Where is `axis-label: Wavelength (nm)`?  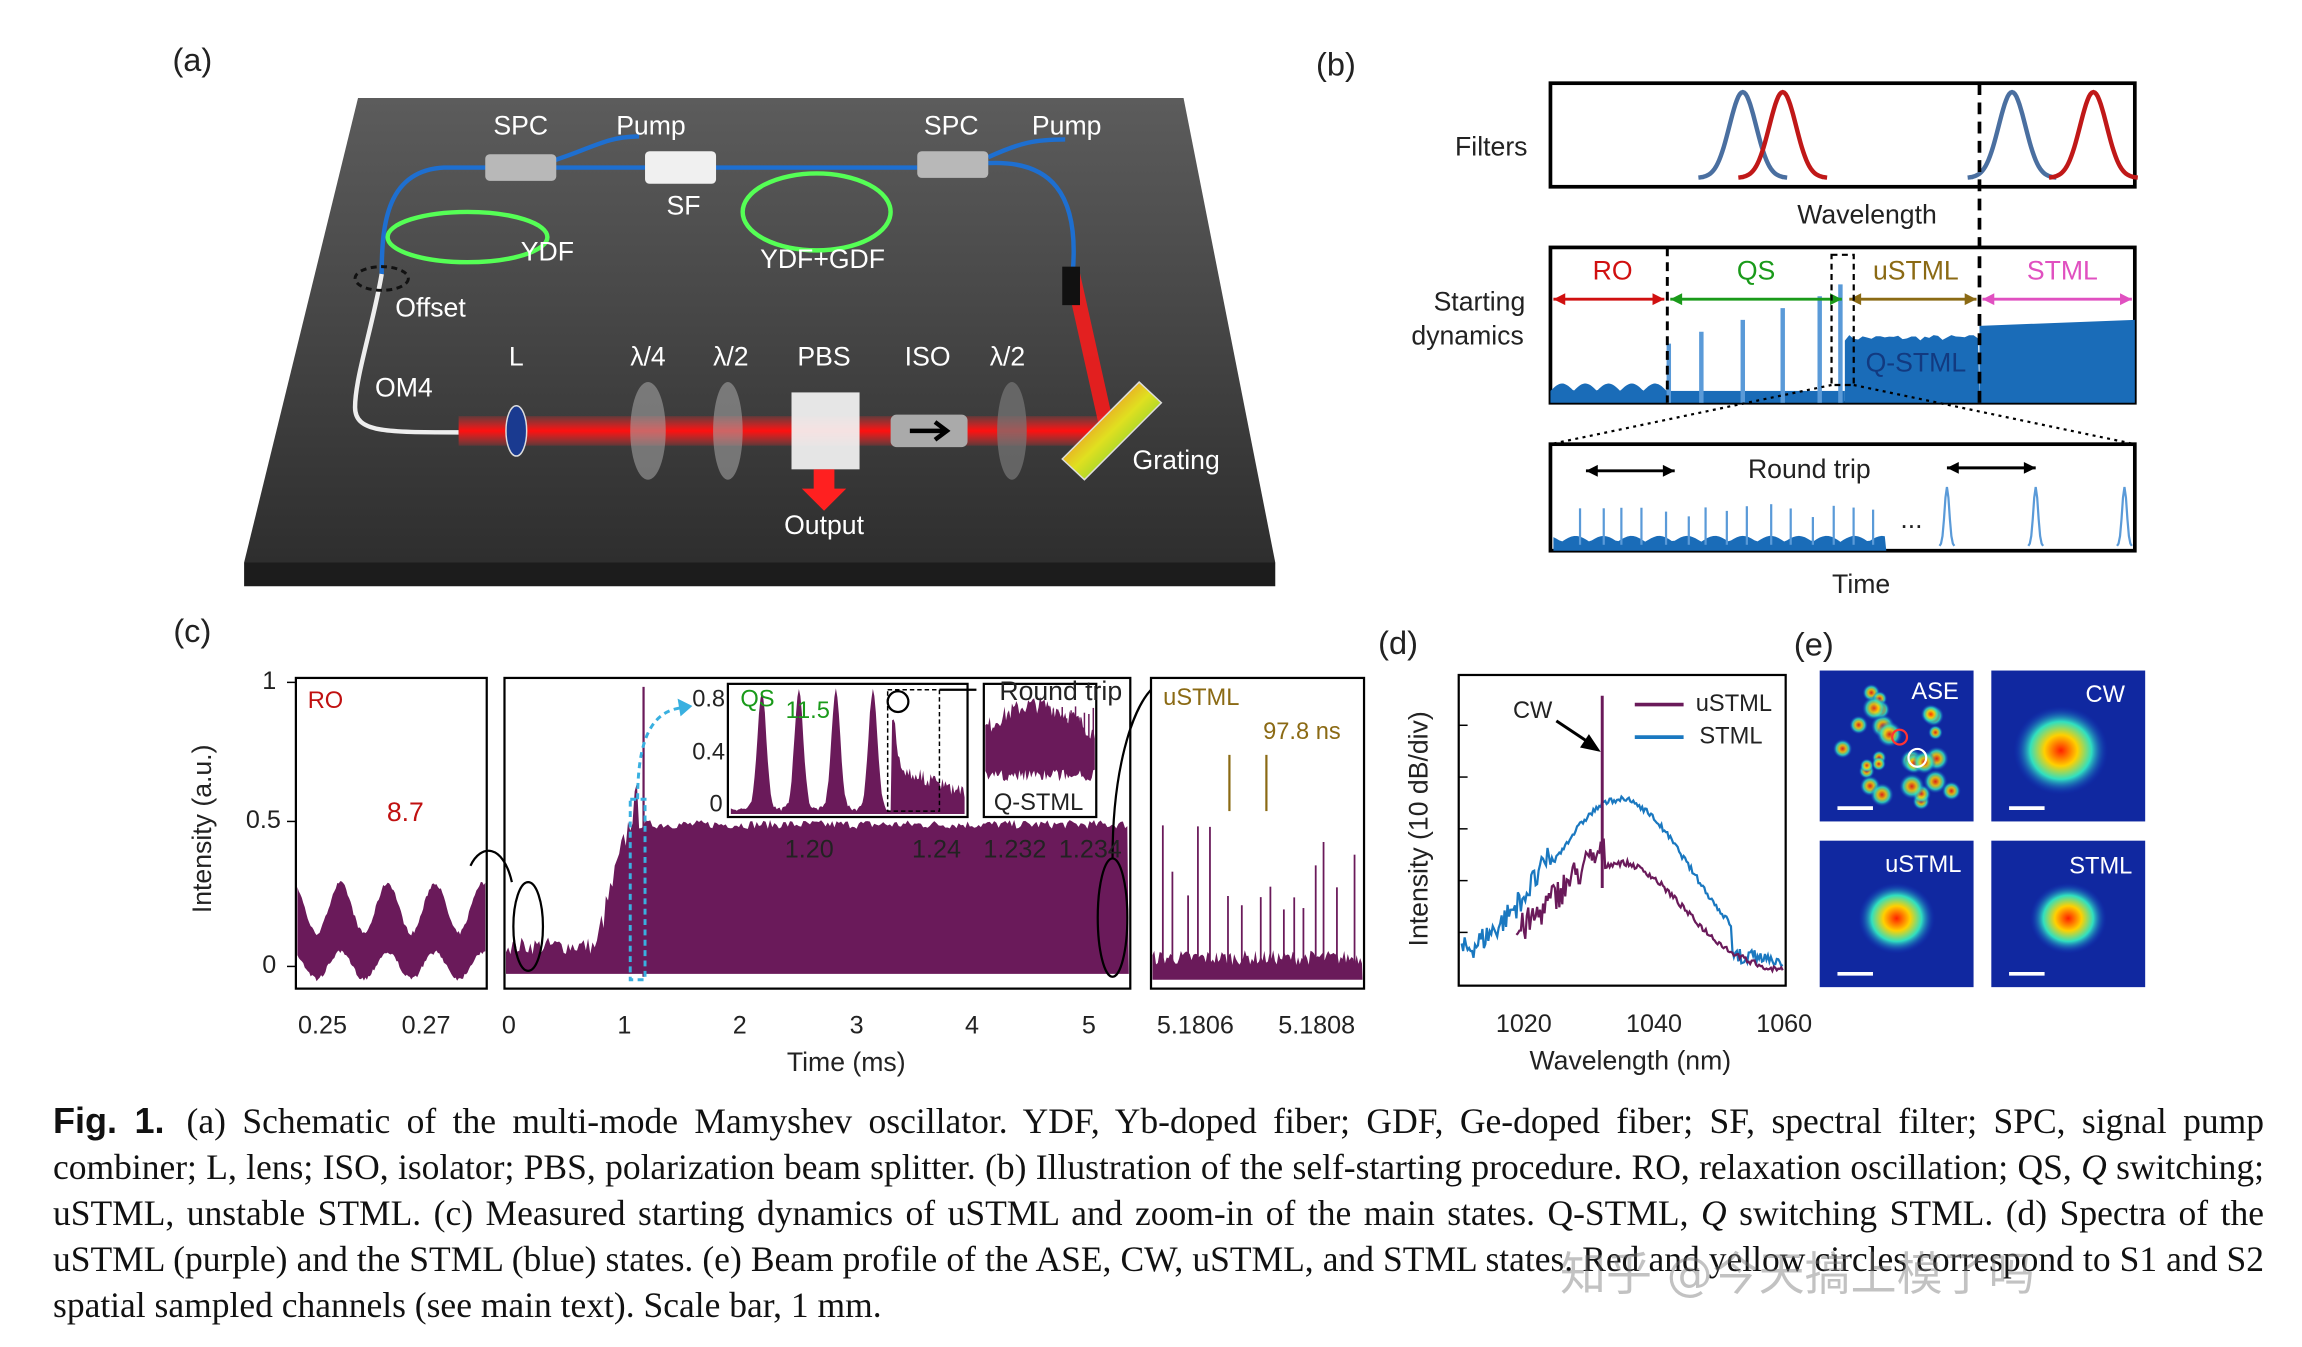
axis-label: Wavelength (nm) is located at coordinates (1631, 1061).